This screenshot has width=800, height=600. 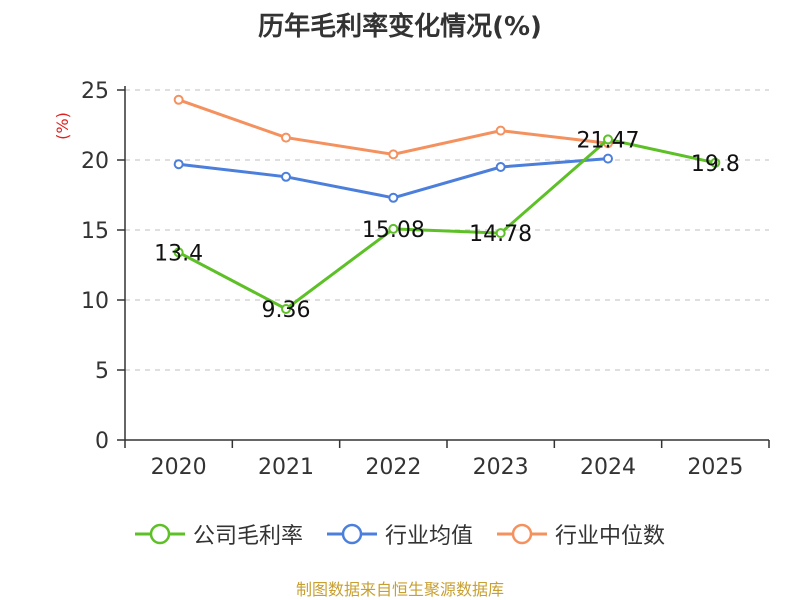 I want to click on y-axis-label: (%), so click(x=62, y=126).